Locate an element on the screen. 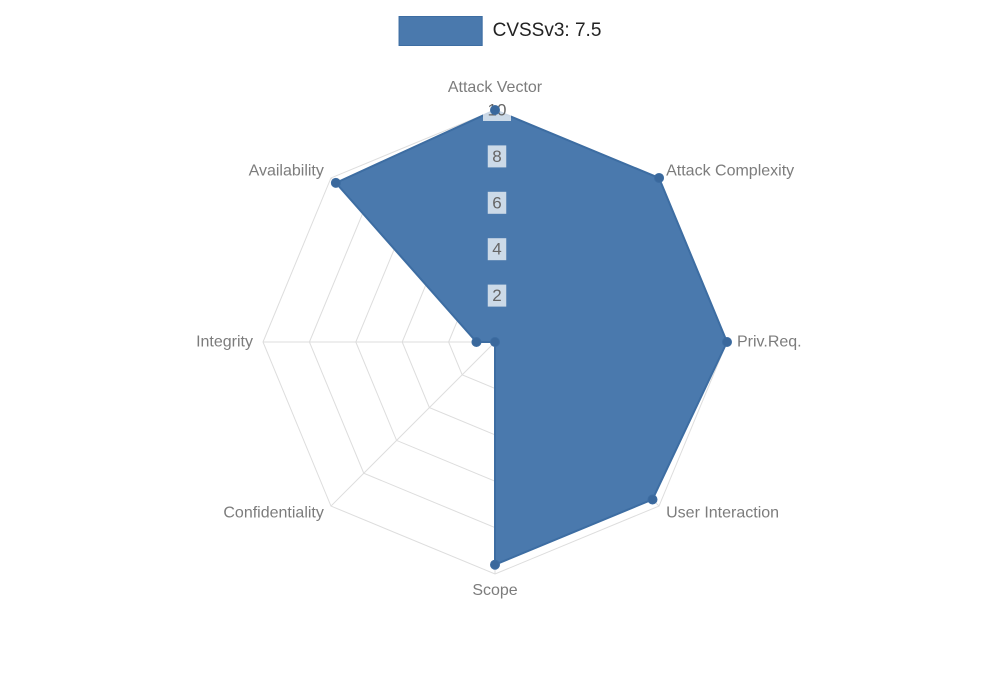 The width and height of the screenshot is (1000, 700). axis-label-availability: Availability is located at coordinates (286, 170).